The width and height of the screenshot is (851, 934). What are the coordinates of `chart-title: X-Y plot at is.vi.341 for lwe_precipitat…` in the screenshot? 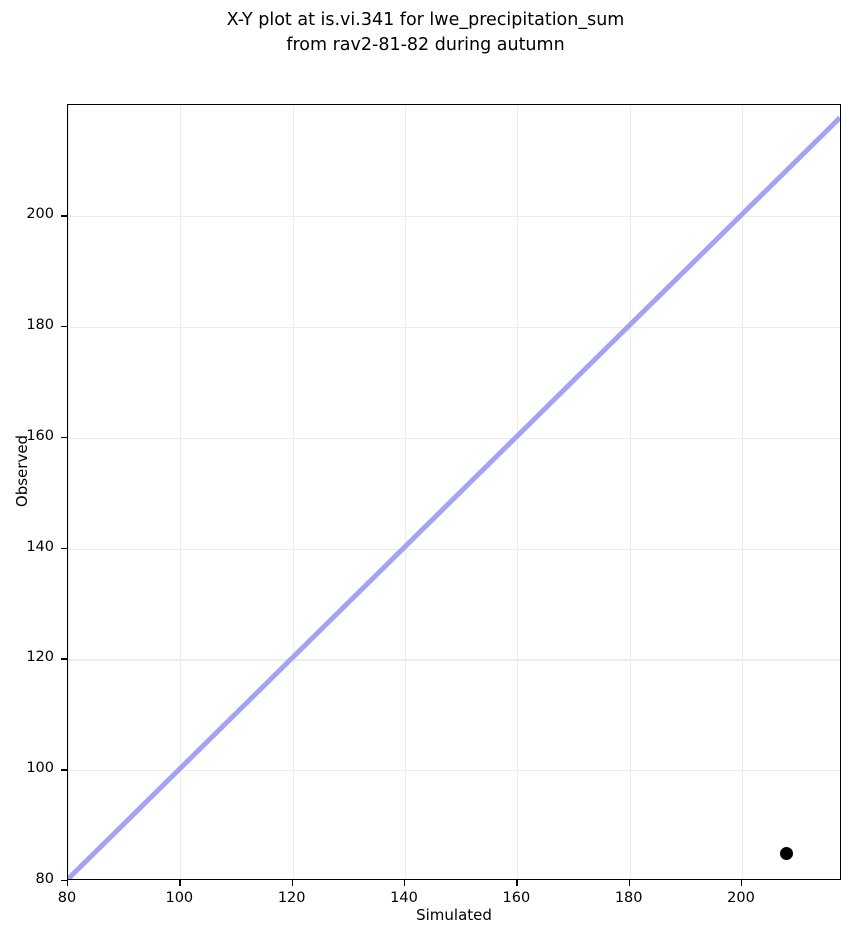 It's located at (425, 33).